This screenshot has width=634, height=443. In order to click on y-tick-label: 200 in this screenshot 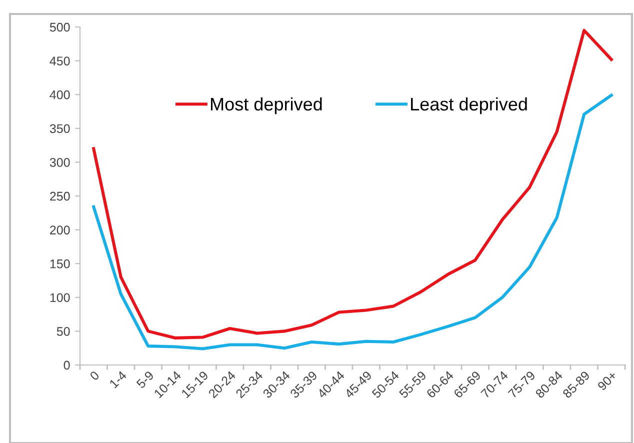, I will do `click(60, 230)`.